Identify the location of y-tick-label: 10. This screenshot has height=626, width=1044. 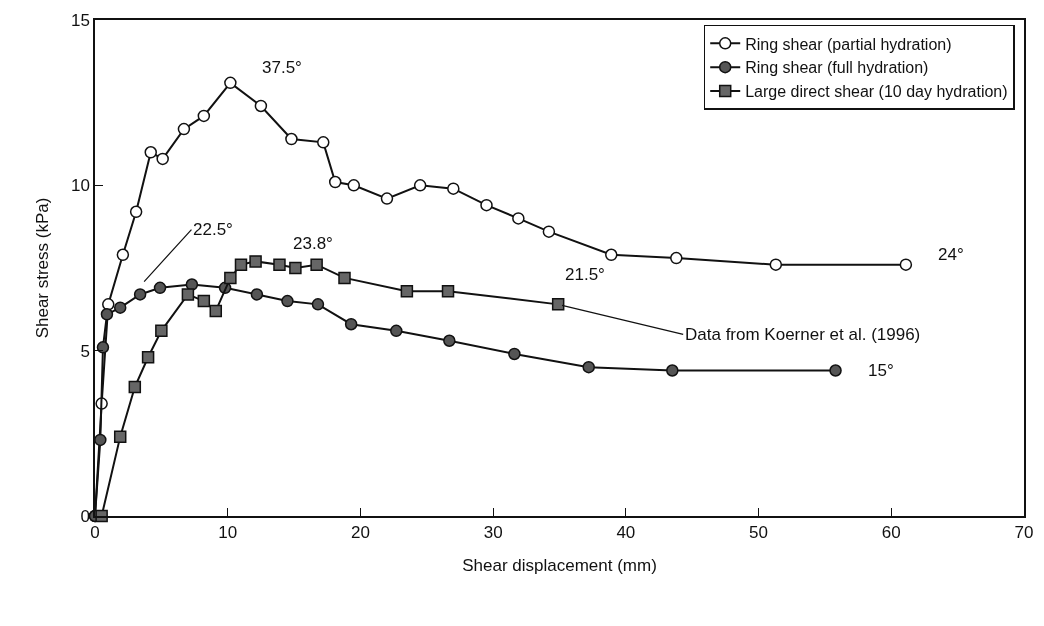
(80, 186).